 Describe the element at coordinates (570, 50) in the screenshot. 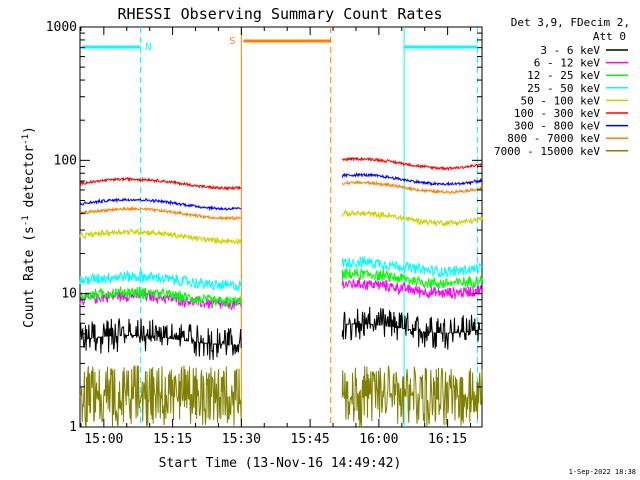

I see `legend-label: 3 - 6 keV` at that location.